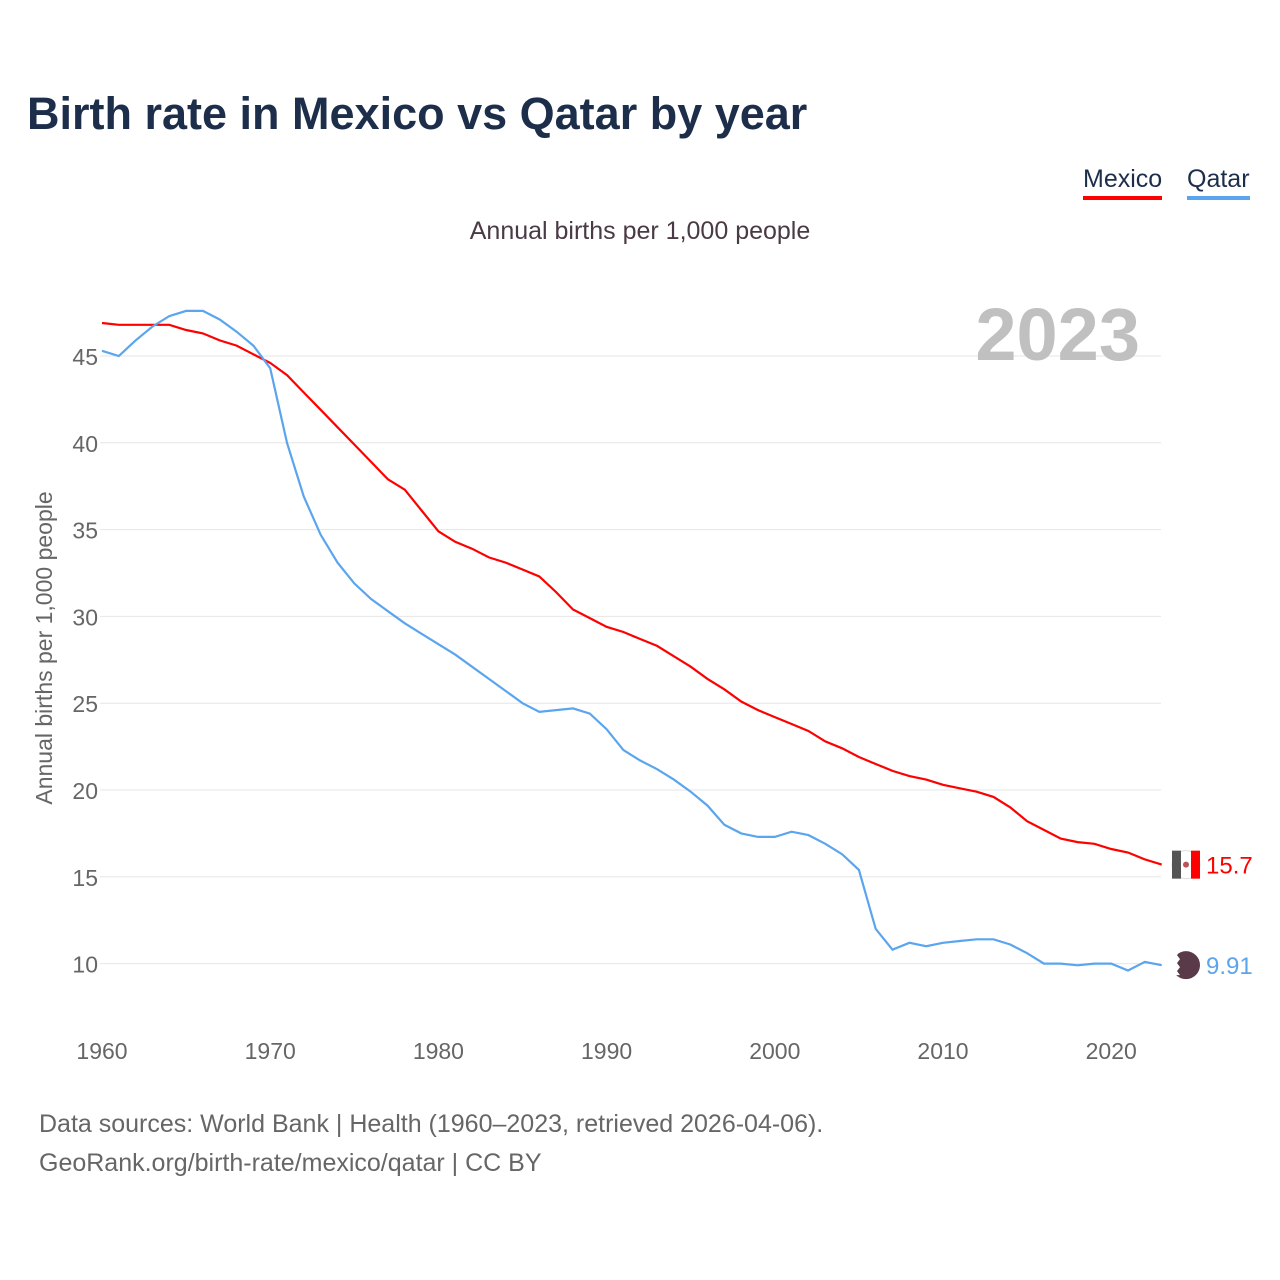  Describe the element at coordinates (1195, 864) in the screenshot. I see `flag-mexico-red-icon` at that location.